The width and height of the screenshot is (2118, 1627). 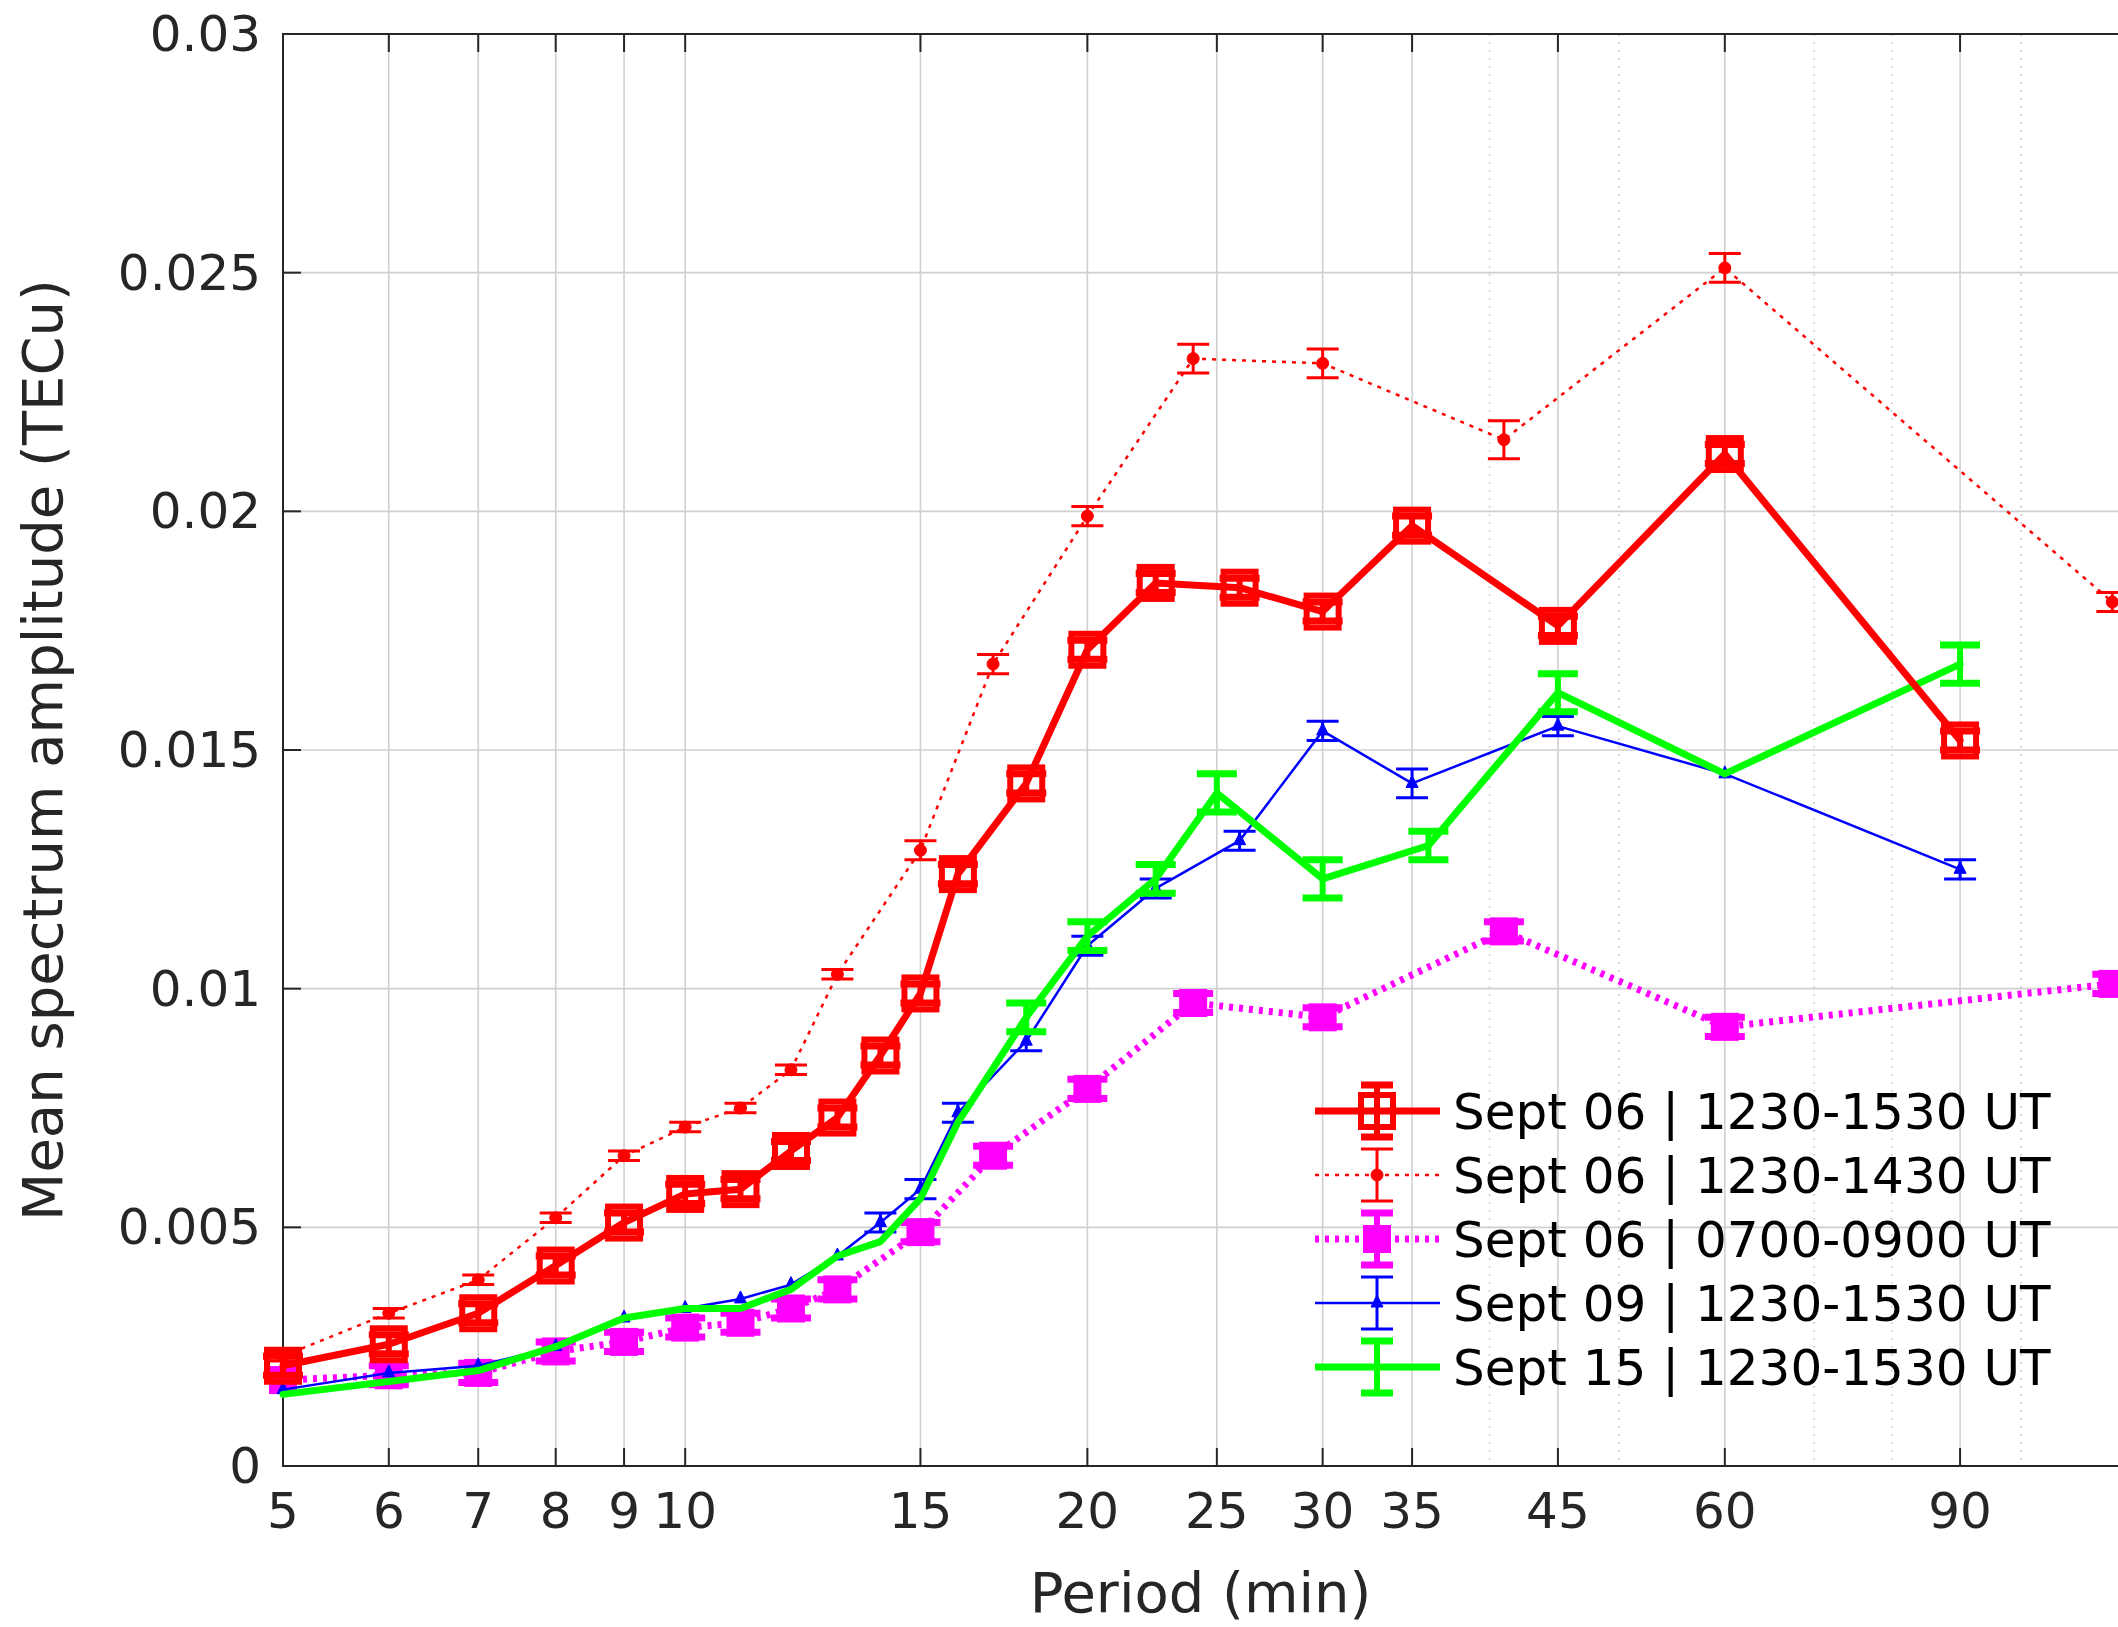 I want to click on x-tick-label: 30, so click(x=1322, y=1511).